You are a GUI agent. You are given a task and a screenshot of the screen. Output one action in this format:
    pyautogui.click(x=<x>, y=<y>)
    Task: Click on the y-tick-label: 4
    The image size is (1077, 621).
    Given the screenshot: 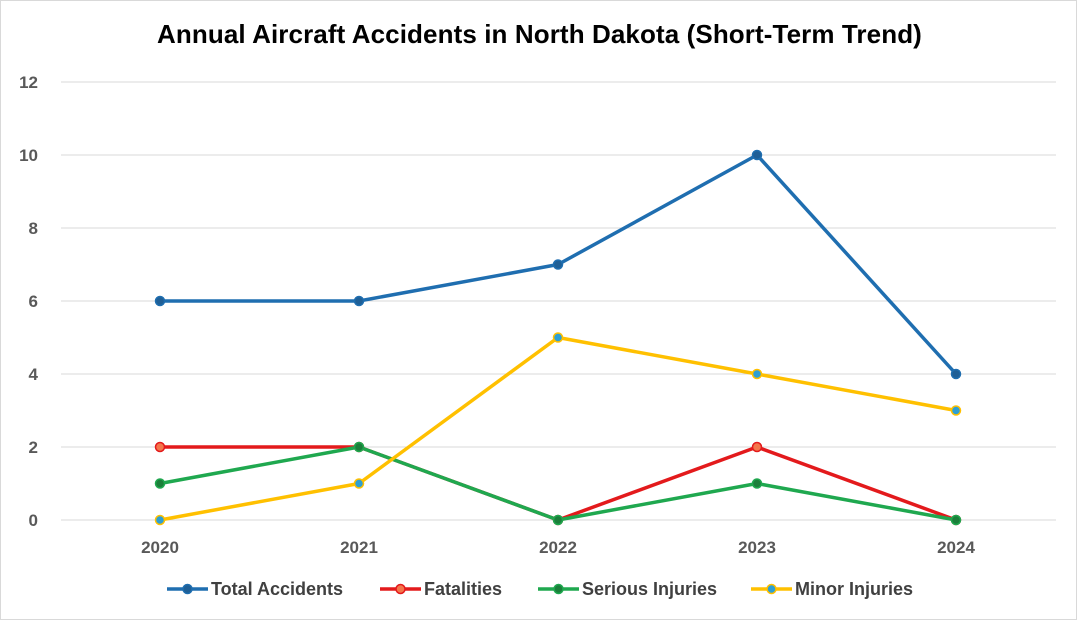 What is the action you would take?
    pyautogui.click(x=34, y=374)
    